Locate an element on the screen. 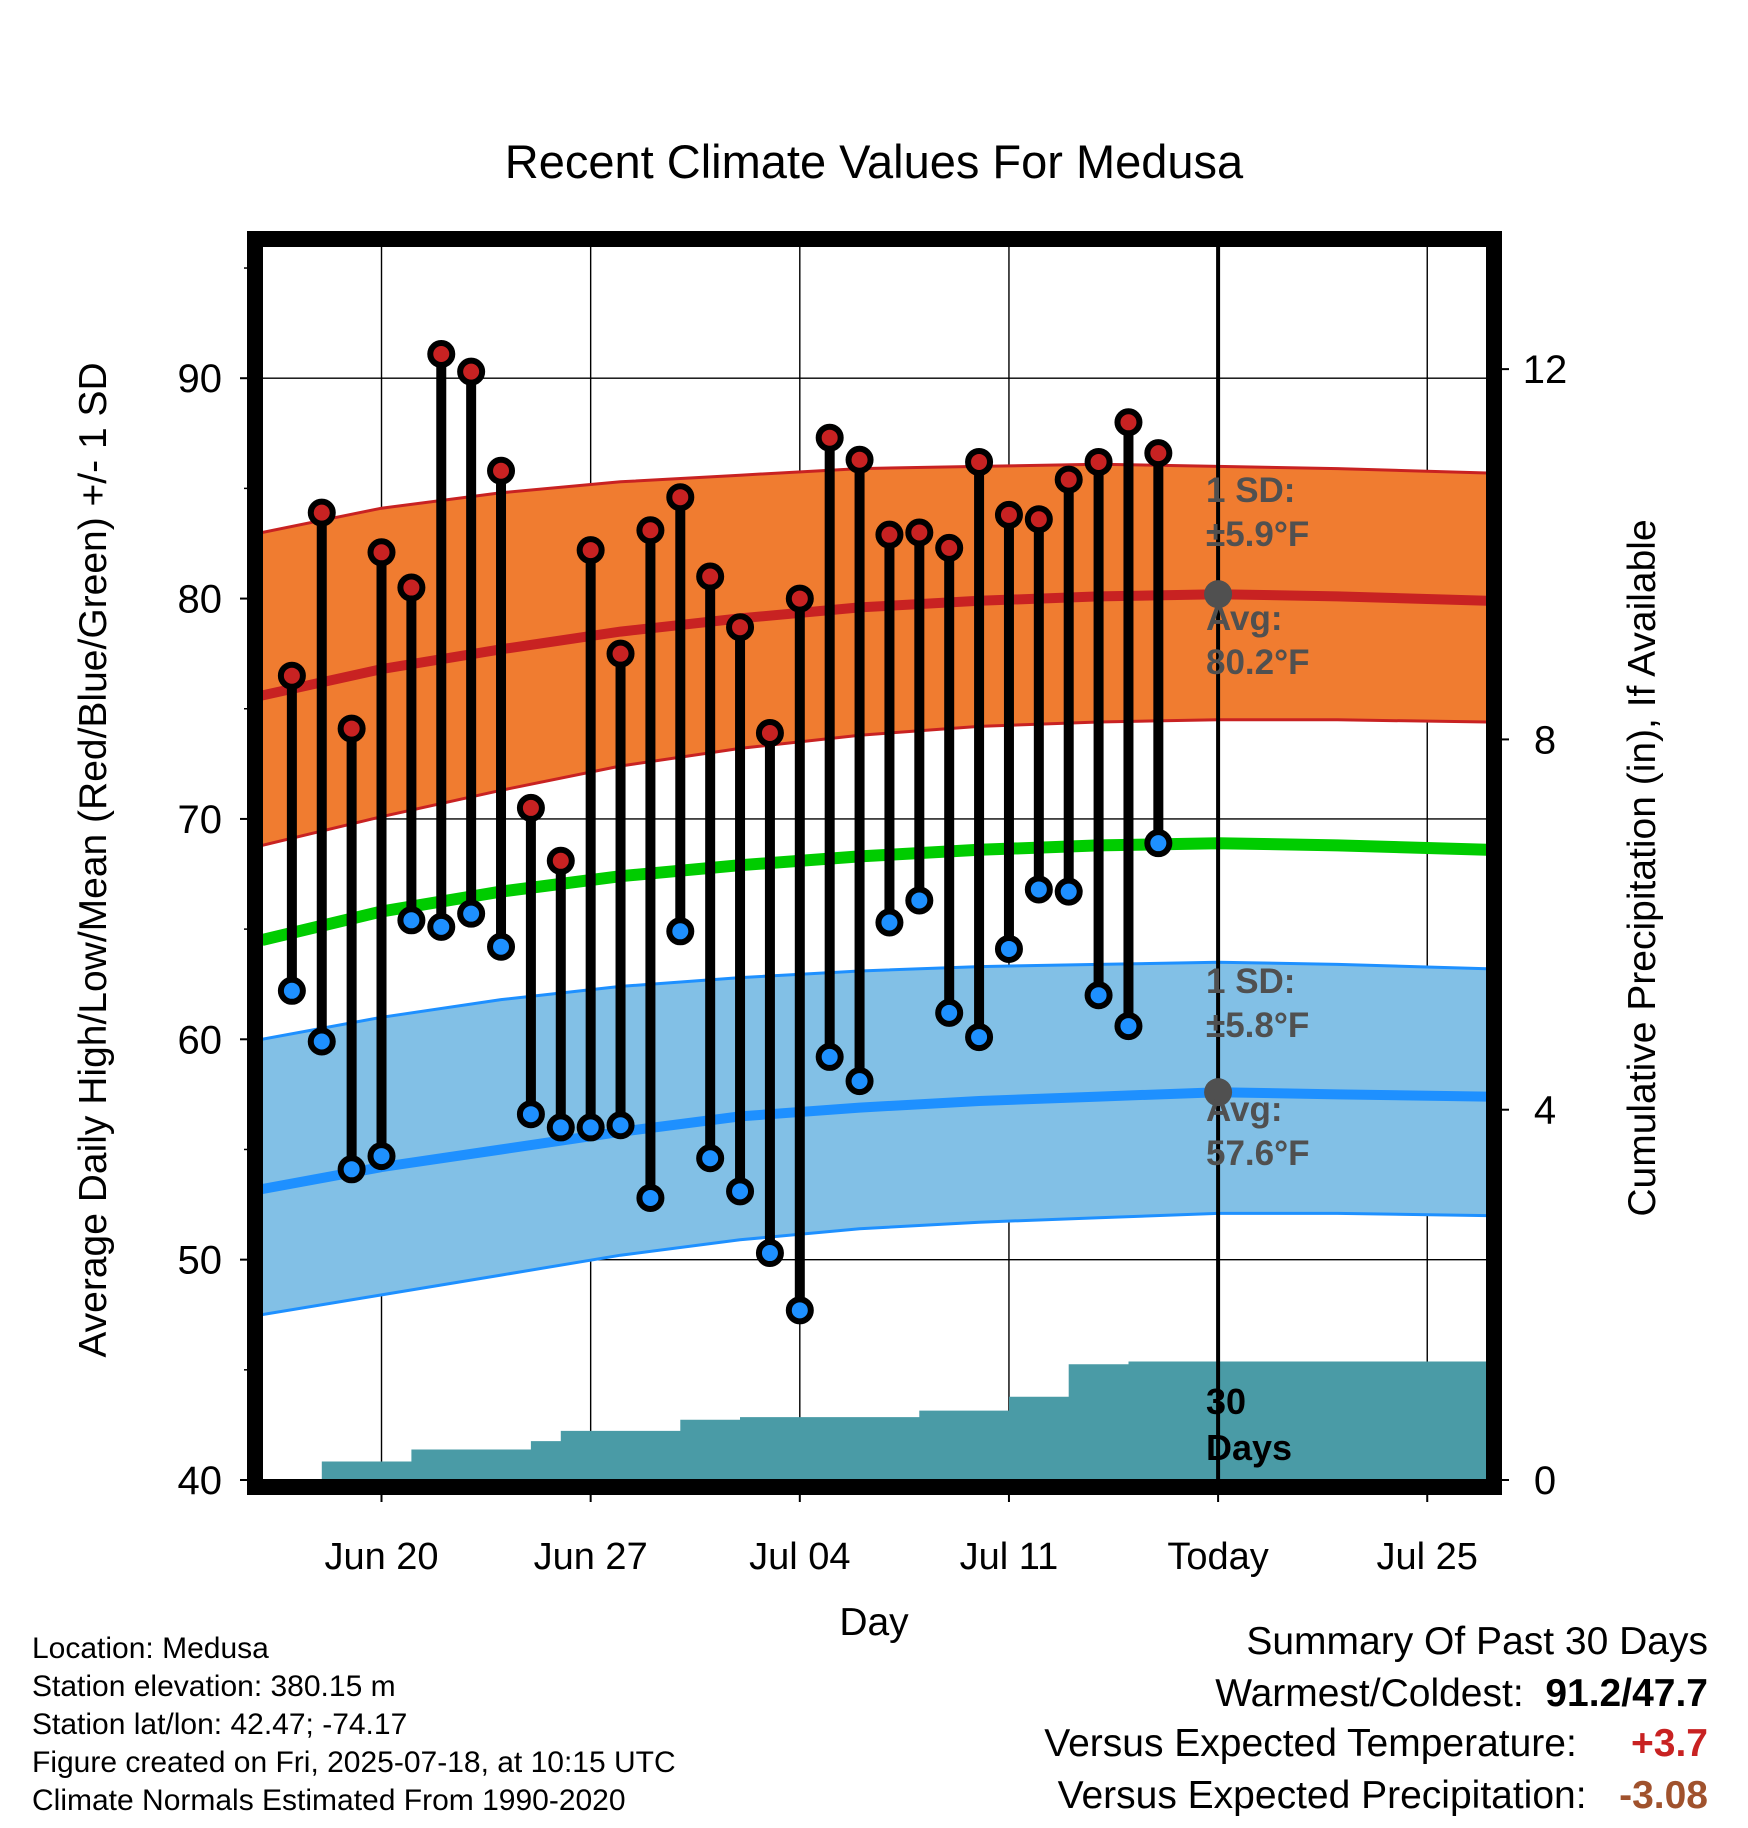 This screenshot has height=1828, width=1748. x-axis-label: Day is located at coordinates (874, 1622).